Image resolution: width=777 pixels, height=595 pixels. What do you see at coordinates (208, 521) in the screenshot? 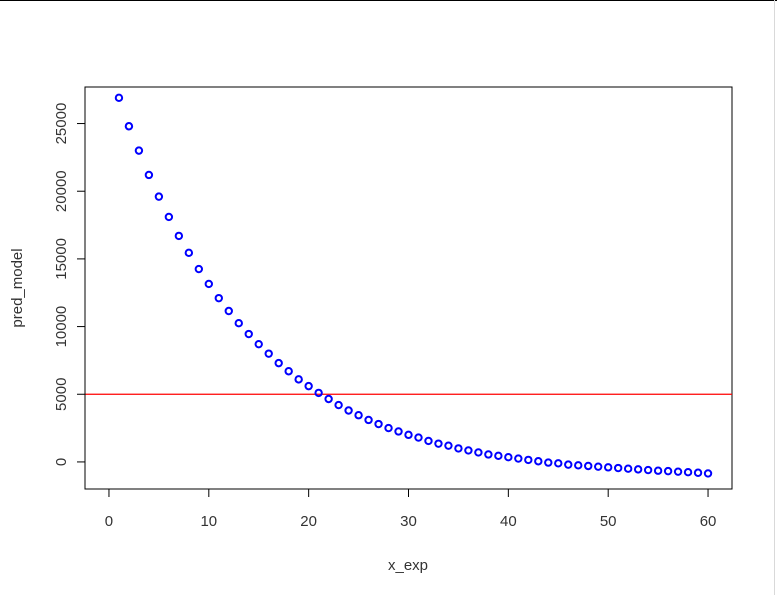
I see `x-tick-label: 10` at bounding box center [208, 521].